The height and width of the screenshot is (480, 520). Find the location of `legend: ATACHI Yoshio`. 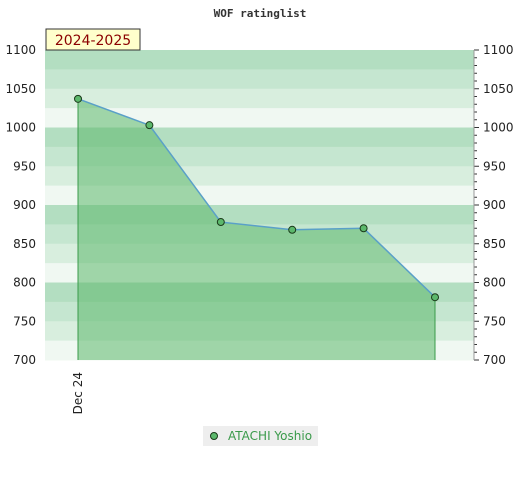

legend: ATACHI Yoshio is located at coordinates (260, 436).